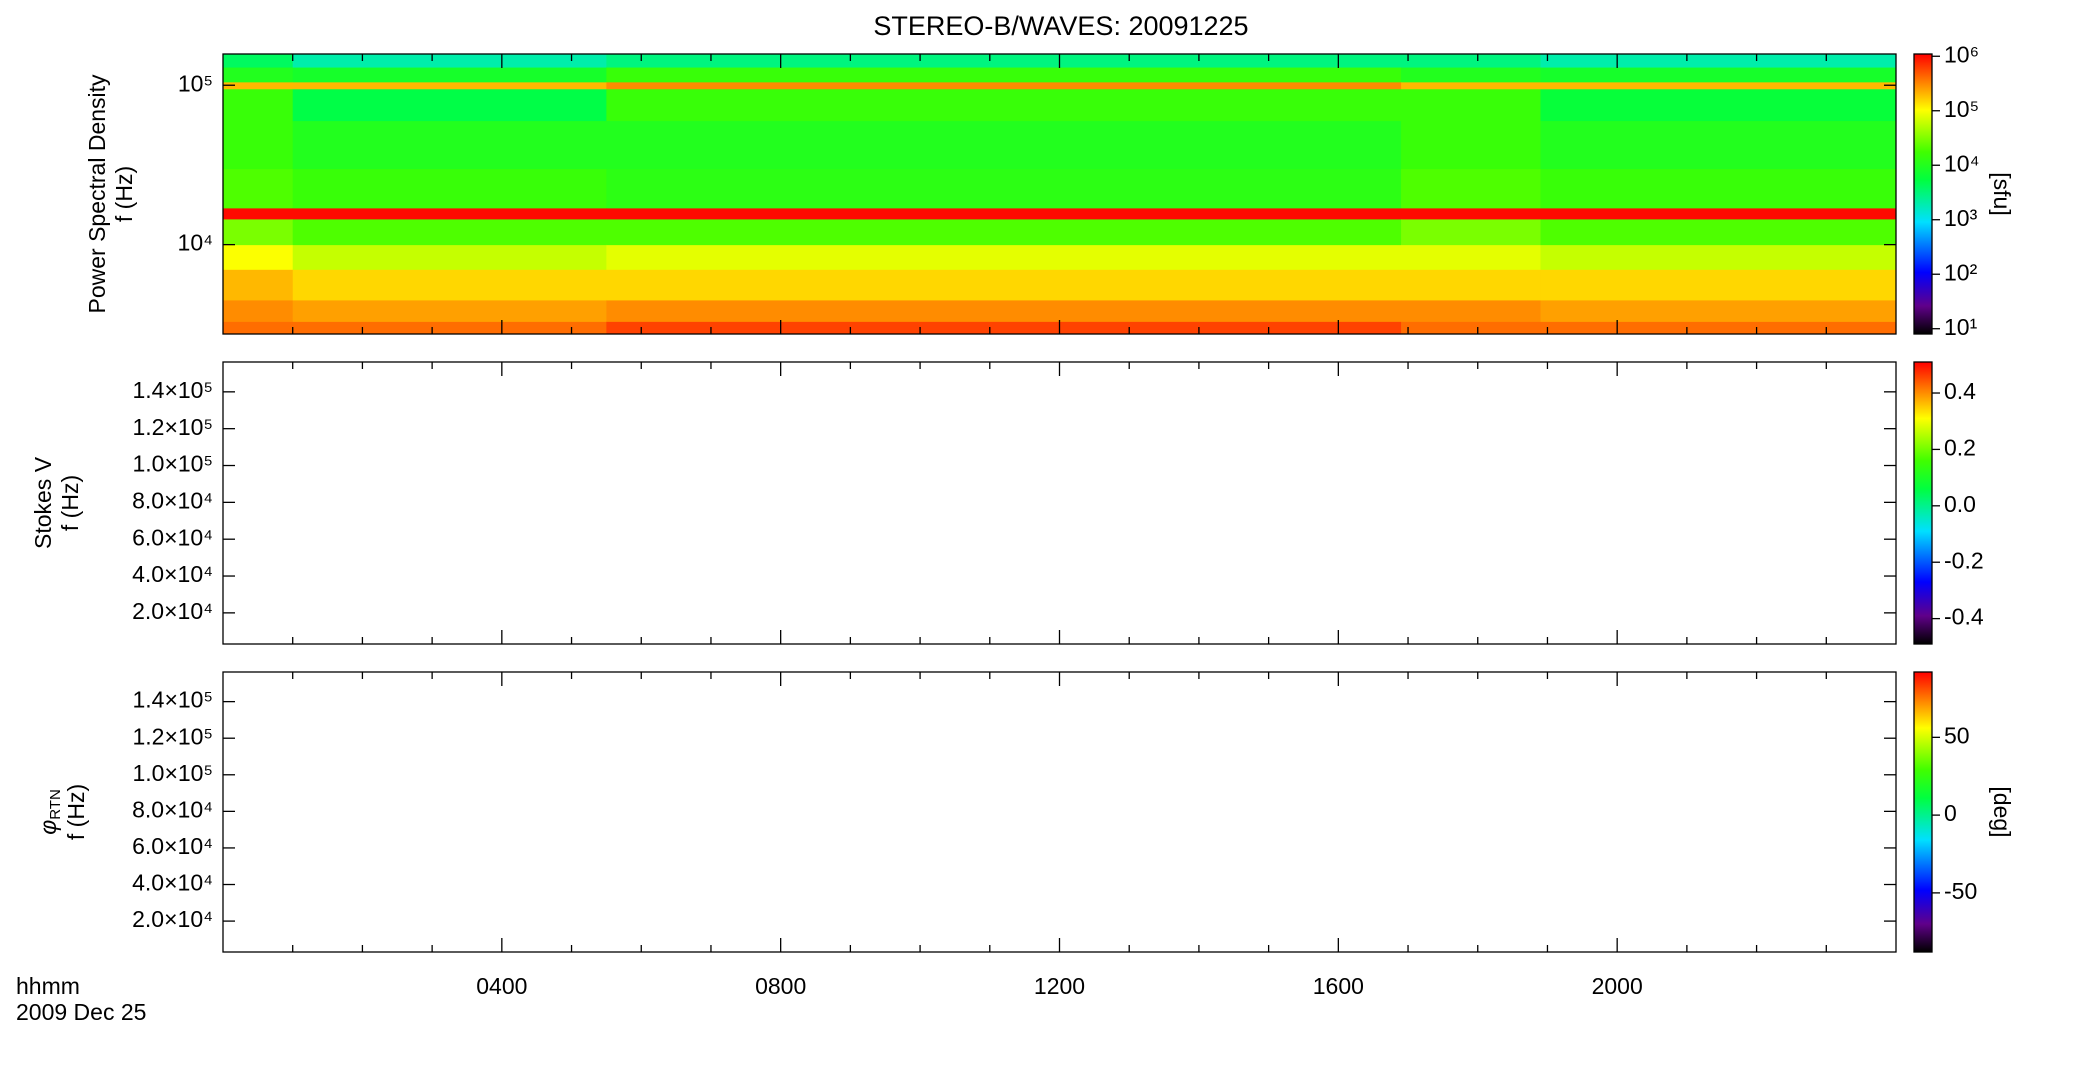 This screenshot has height=1080, width=2096. Describe the element at coordinates (1957, 735) in the screenshot. I see `colorbar-tick-label: 50` at that location.